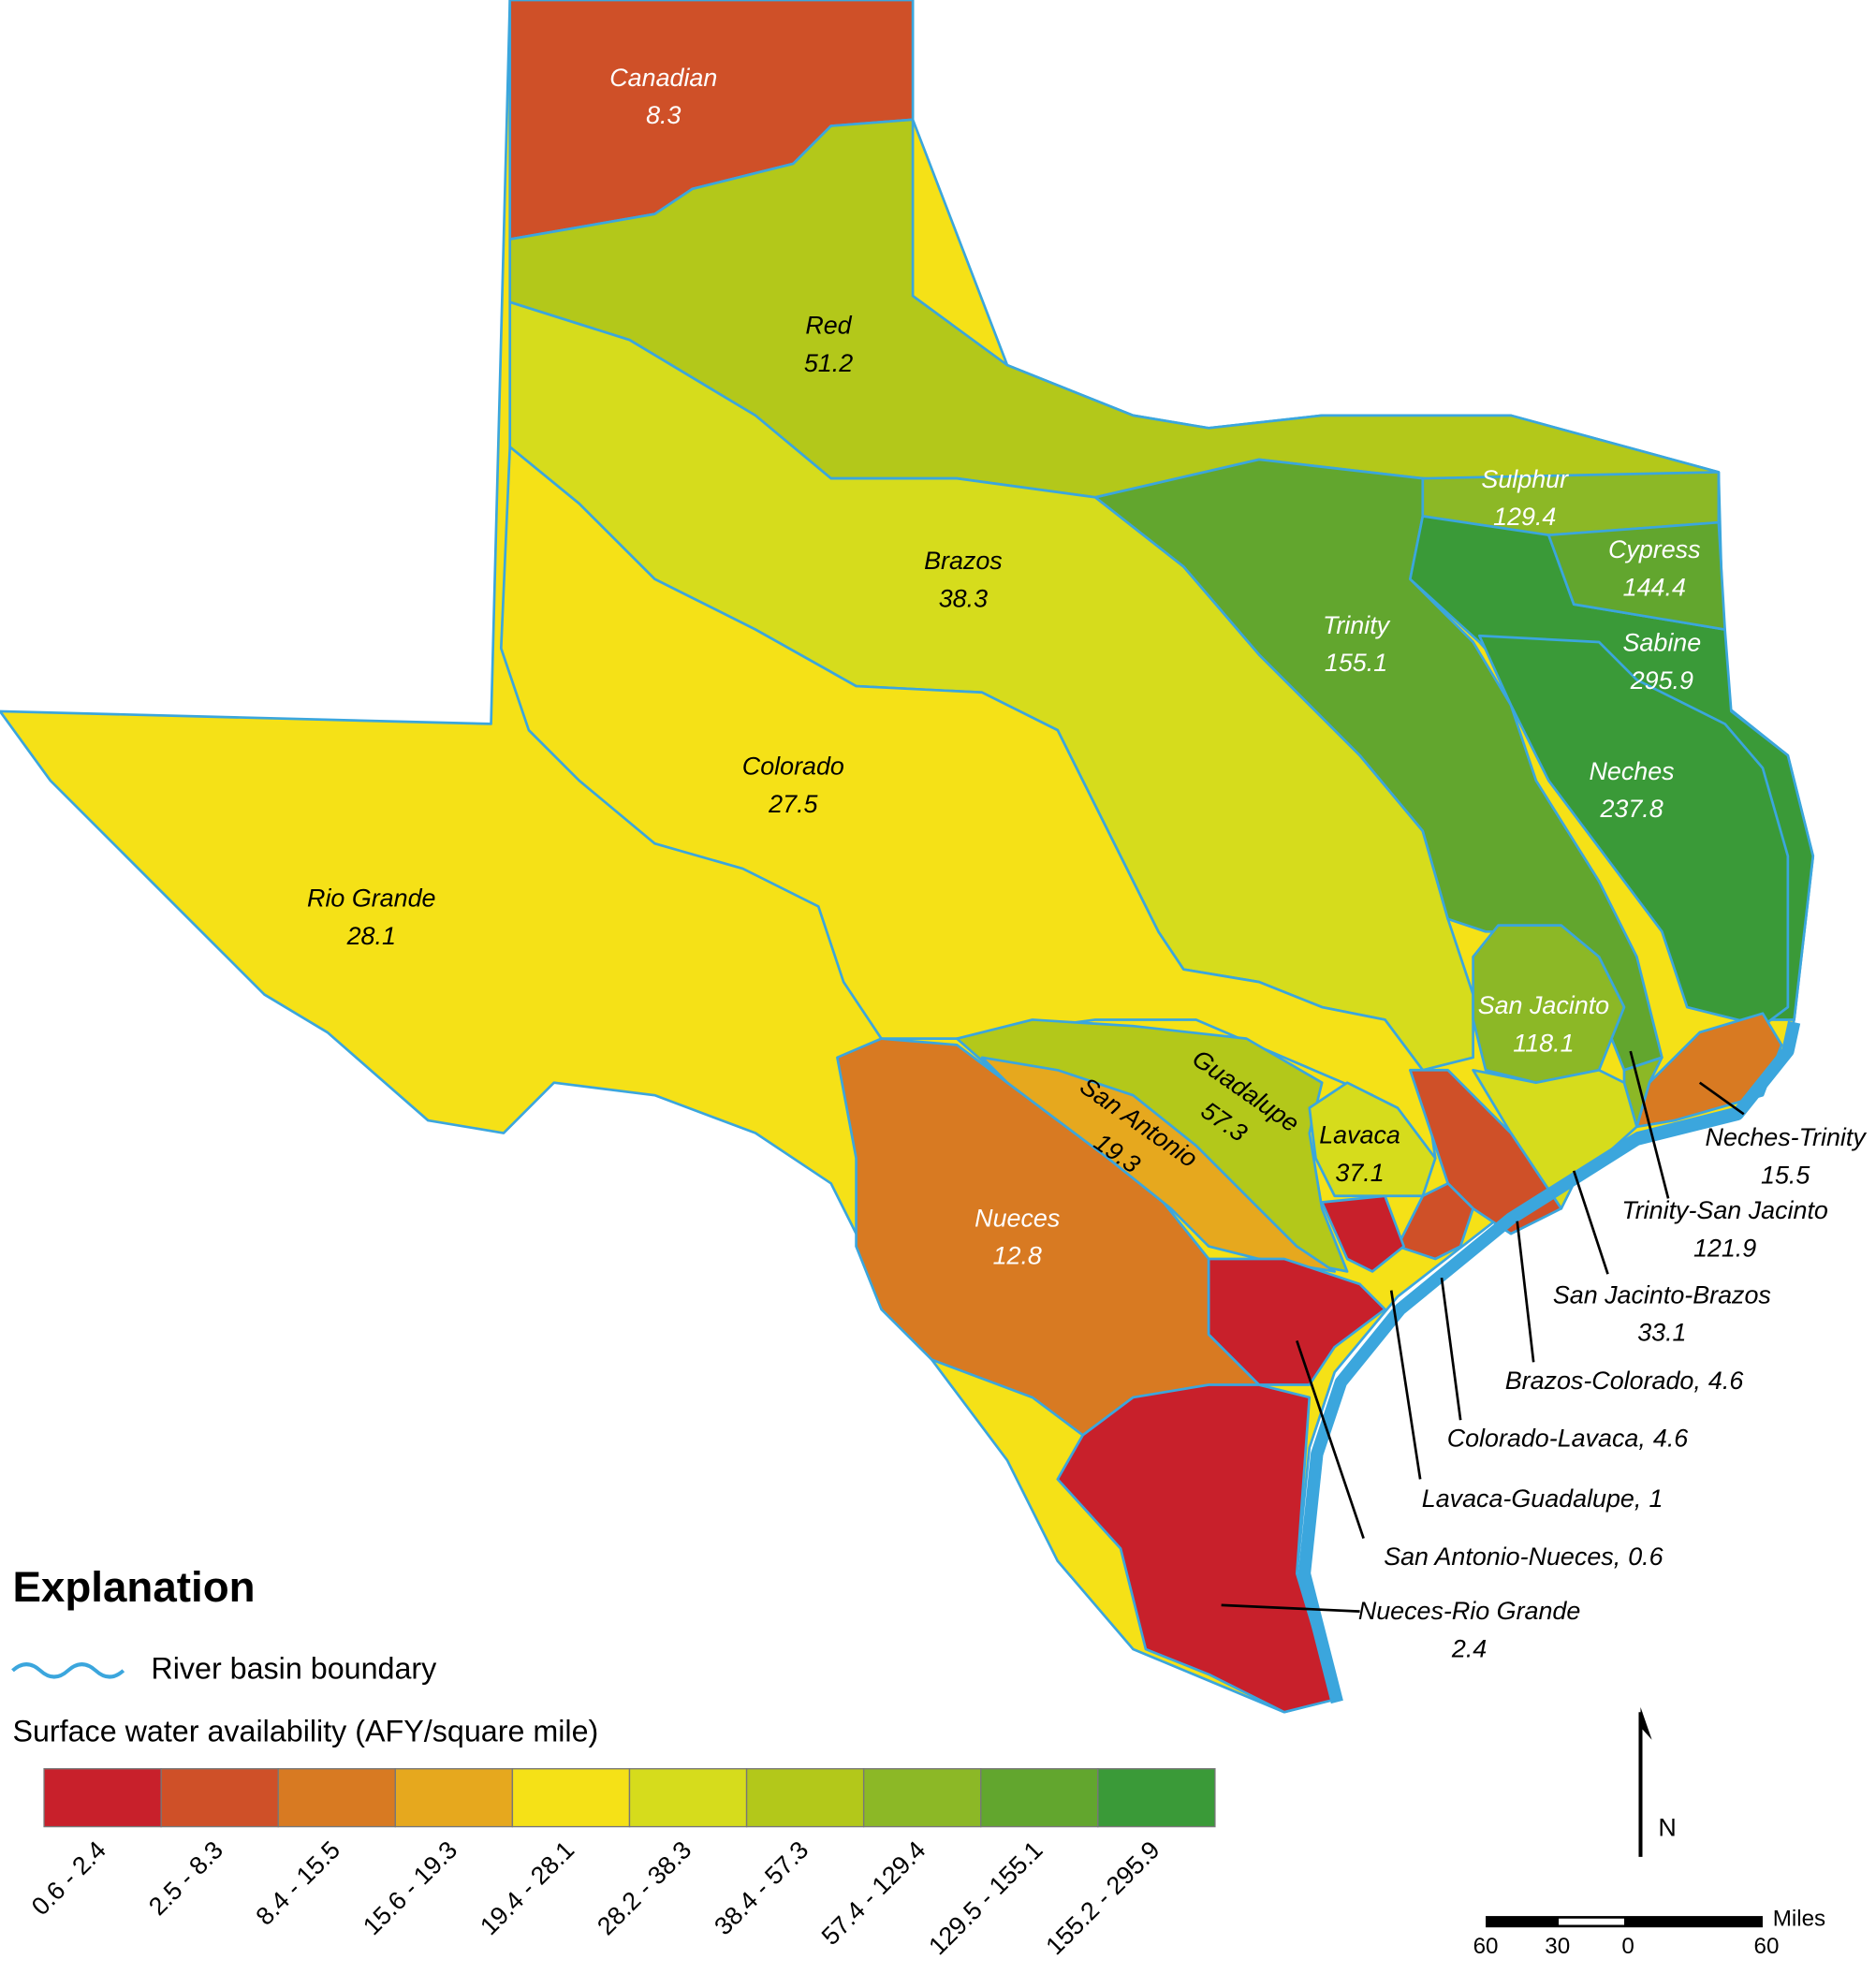 This screenshot has width=1876, height=1974. What do you see at coordinates (1654, 568) in the screenshot?
I see `basin-label: Cypress 144.4` at bounding box center [1654, 568].